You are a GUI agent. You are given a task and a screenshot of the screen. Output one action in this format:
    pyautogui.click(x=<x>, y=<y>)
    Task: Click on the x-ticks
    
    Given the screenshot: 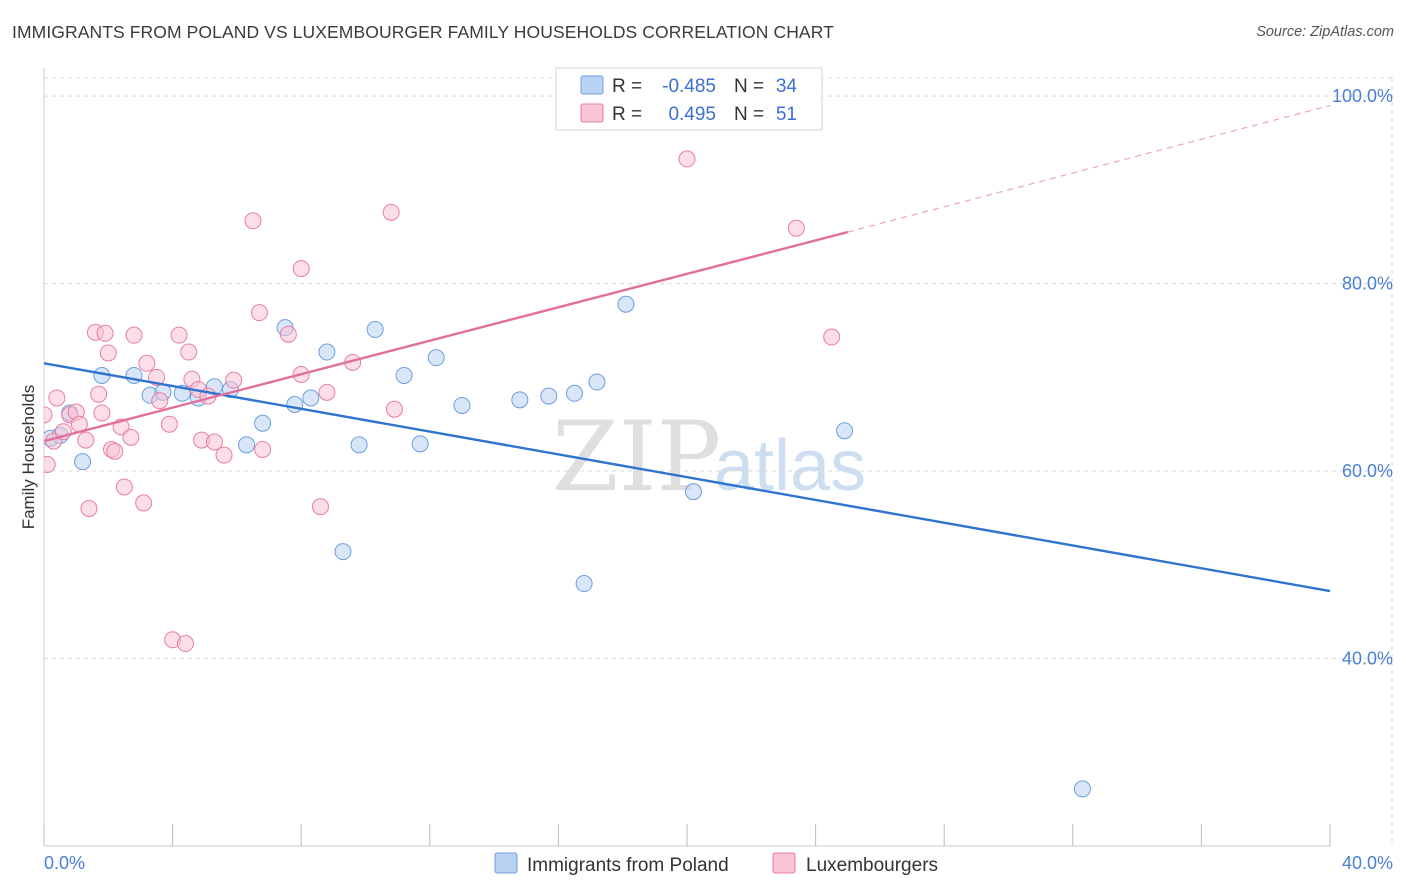 What is the action you would take?
    pyautogui.click(x=687, y=835)
    